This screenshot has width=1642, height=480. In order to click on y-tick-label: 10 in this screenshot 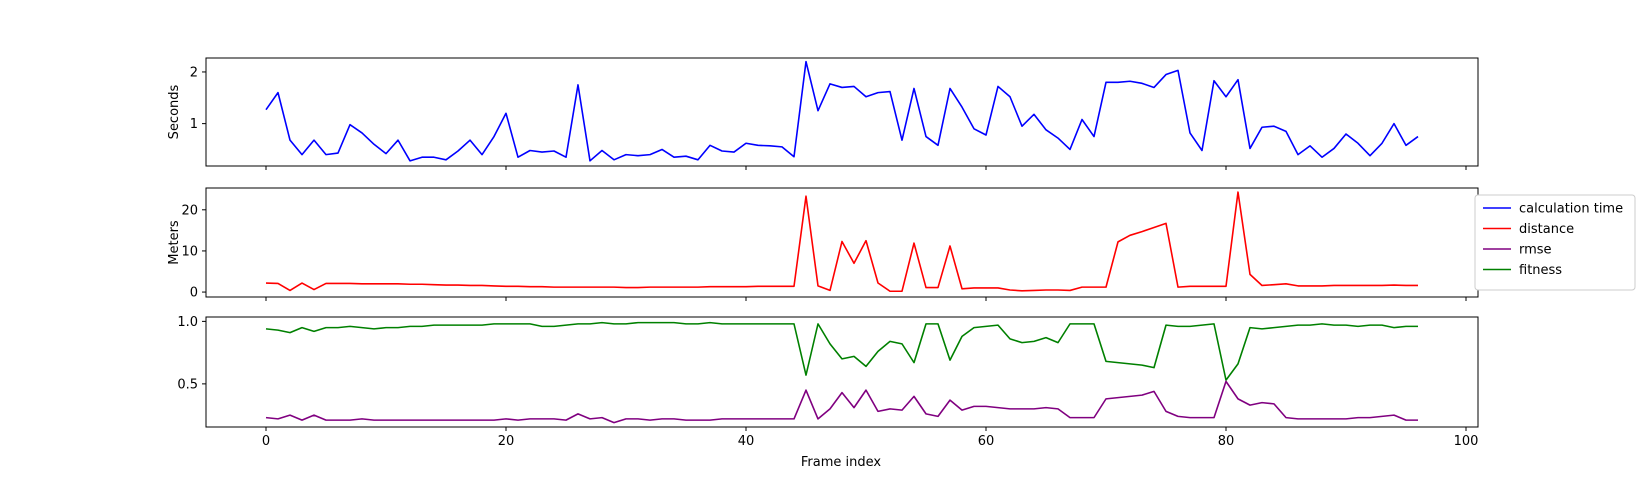, I will do `click(189, 251)`.